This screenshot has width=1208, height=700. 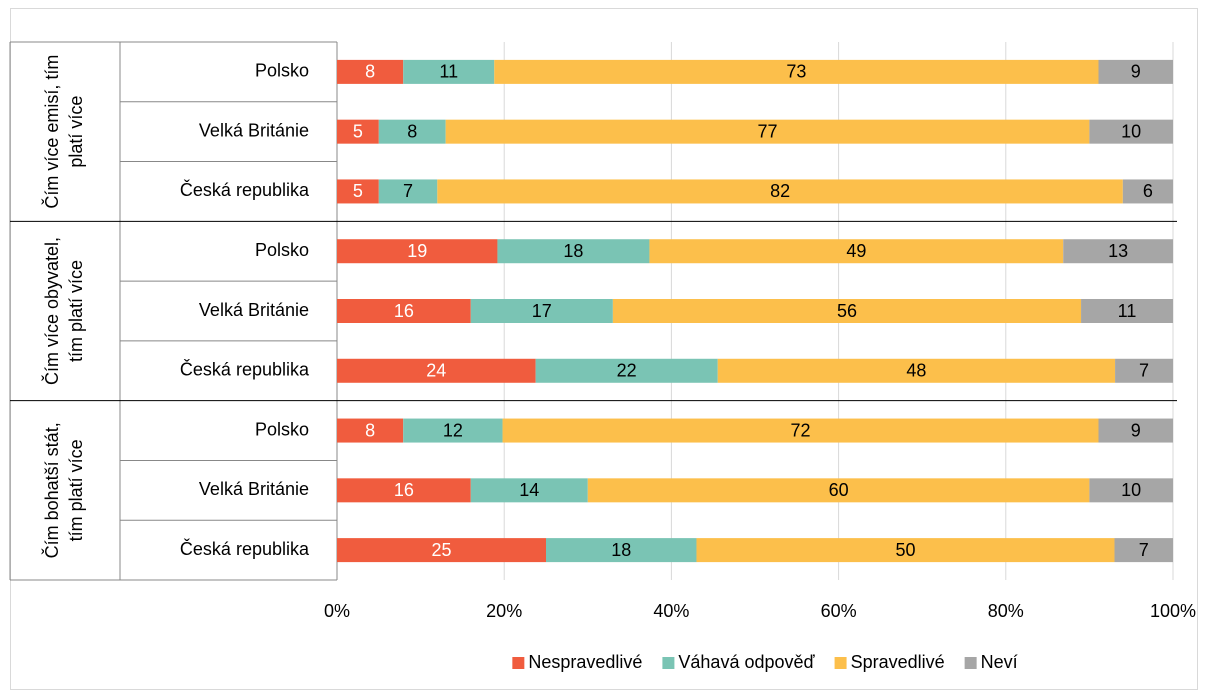 I want to click on data-label: 22, so click(x=627, y=371).